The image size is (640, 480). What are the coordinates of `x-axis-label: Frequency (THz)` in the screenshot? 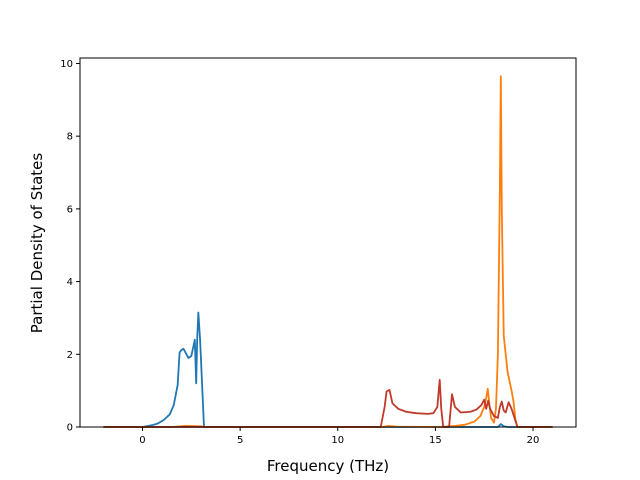 It's located at (328, 466).